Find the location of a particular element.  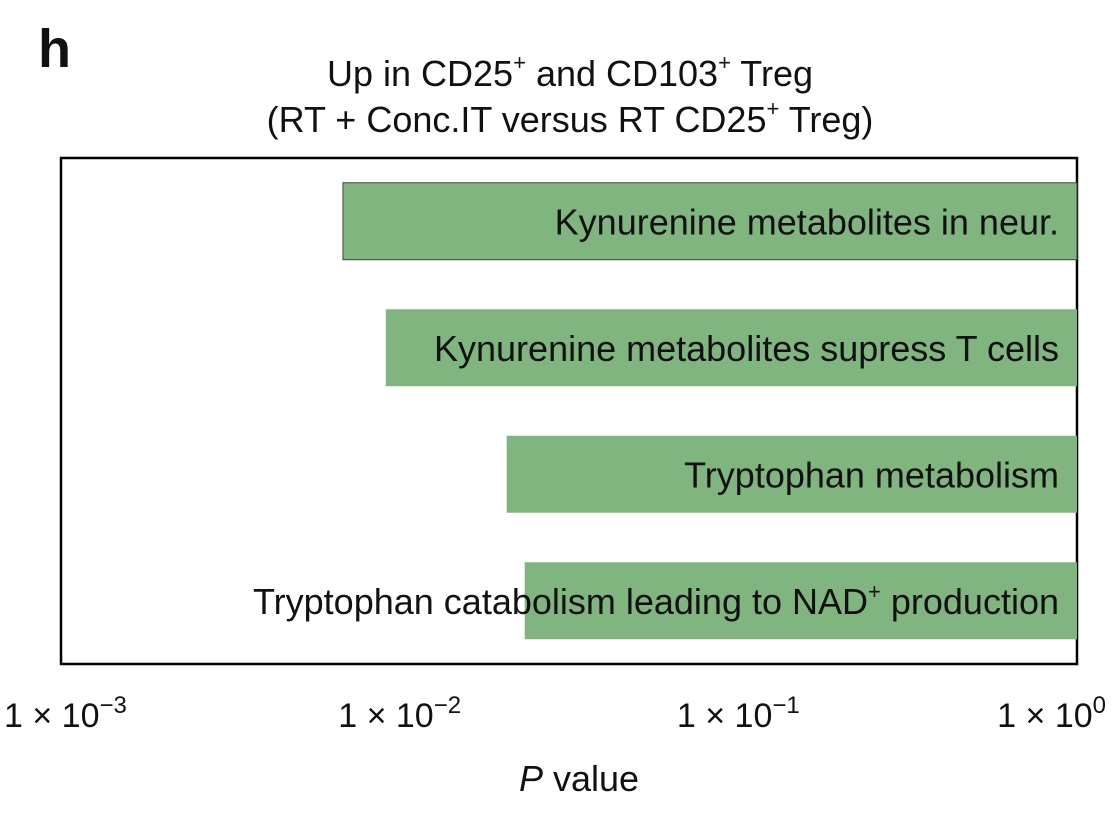

chart-title-line-2: (RT + Conc.IT versus RT CD25+ Treg) is located at coordinates (556, 119).